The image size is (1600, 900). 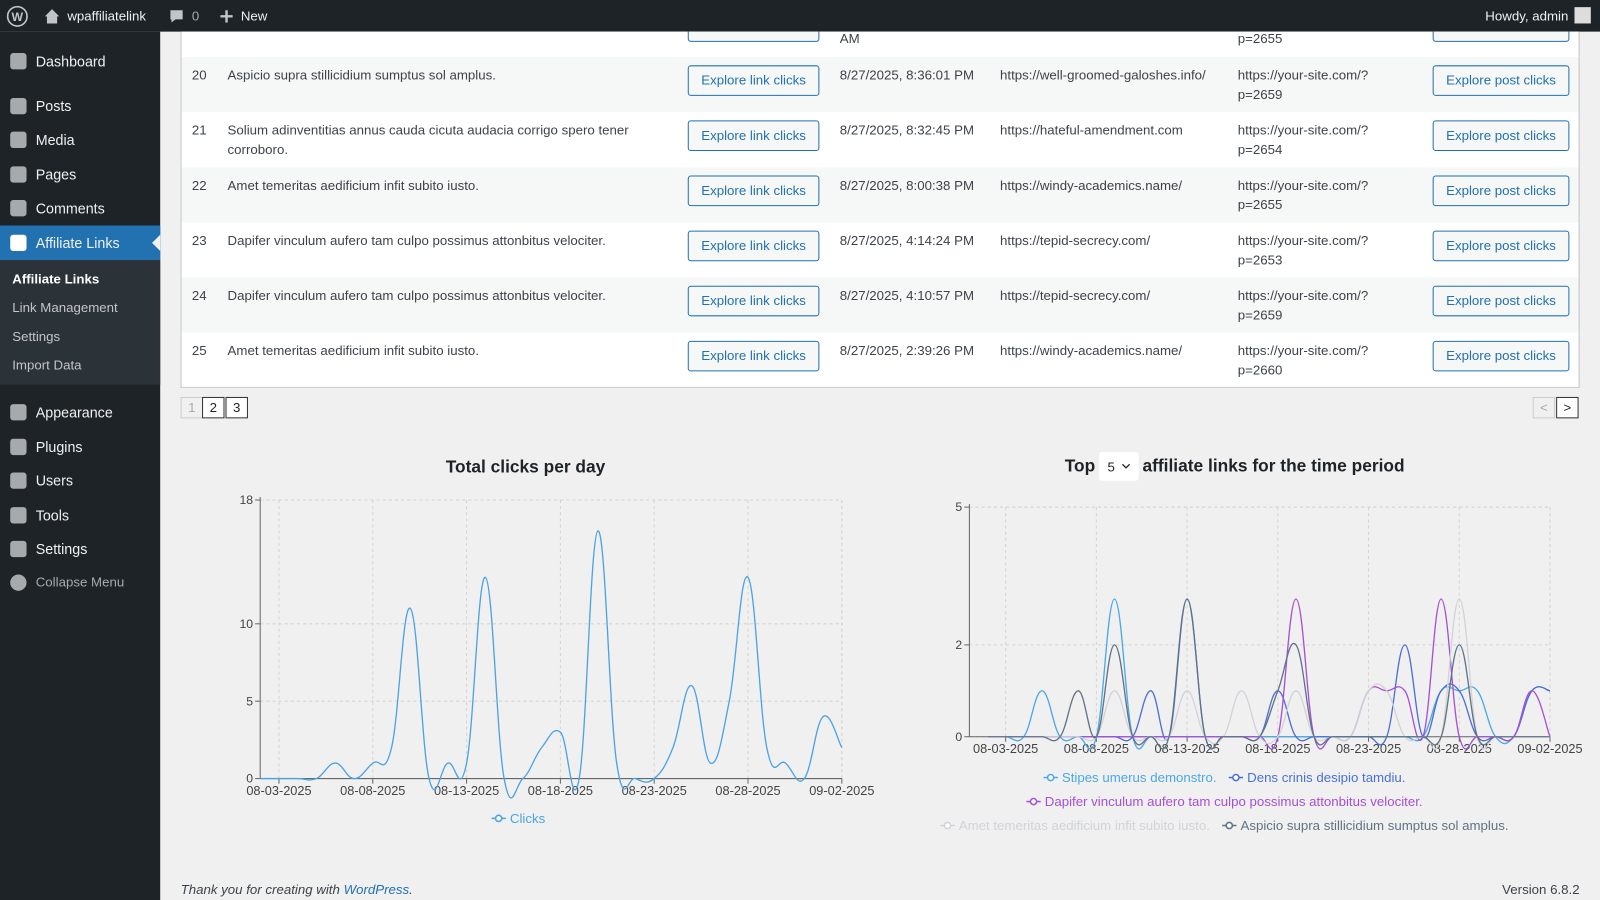 What do you see at coordinates (199, 185) in the screenshot?
I see `id-cell: 22` at bounding box center [199, 185].